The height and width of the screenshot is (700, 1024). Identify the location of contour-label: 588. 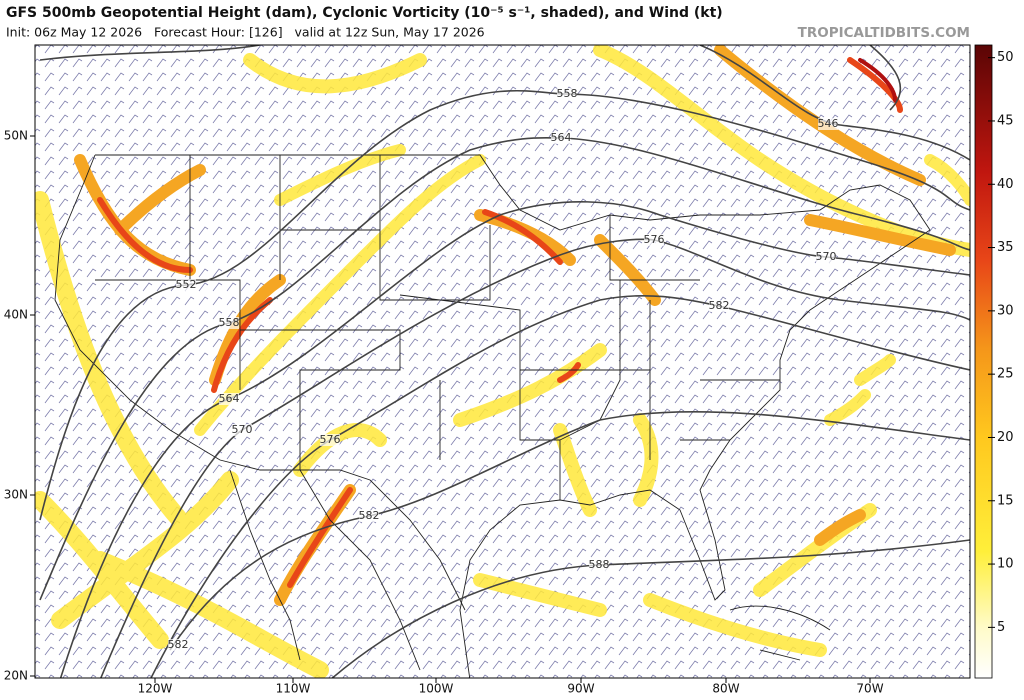
(599, 564).